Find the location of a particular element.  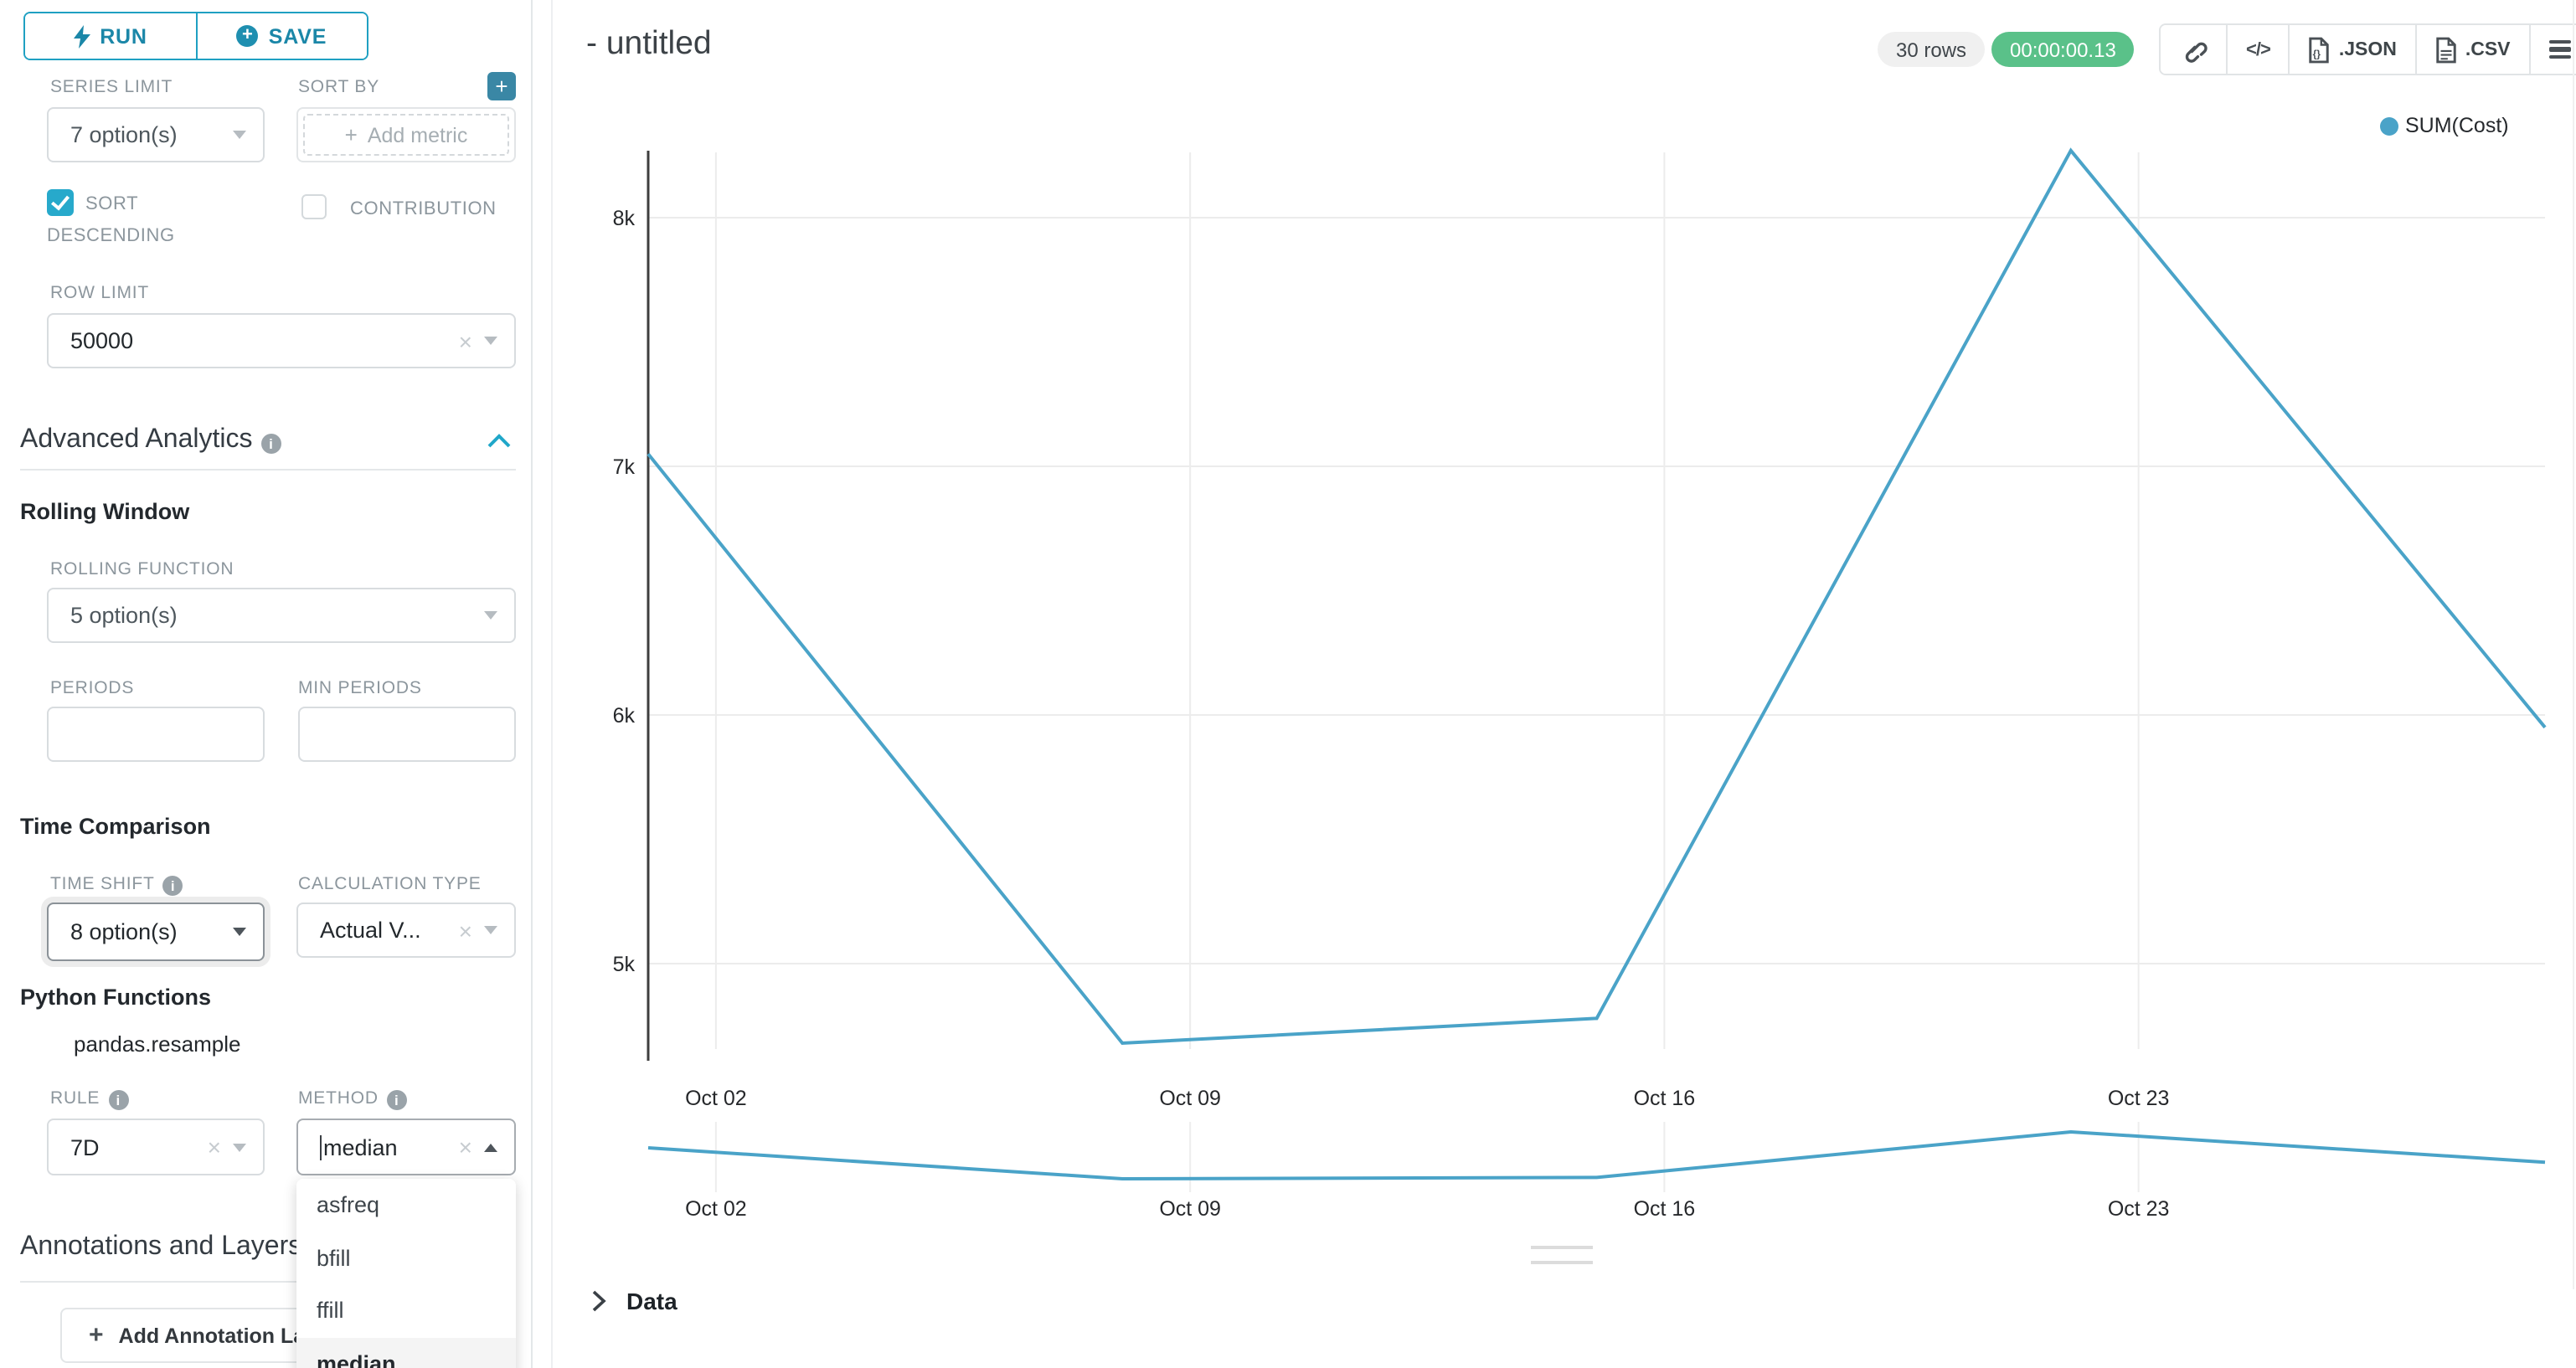

checkbox-empty-icon is located at coordinates (314, 206).